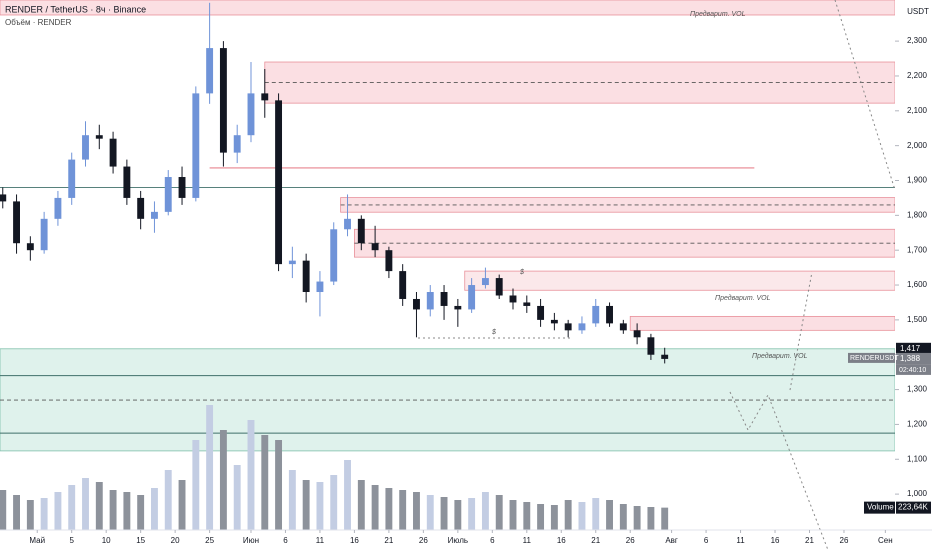 The width and height of the screenshot is (932, 550). Describe the element at coordinates (917, 493) in the screenshot. I see `y-tick-label: 1,000` at that location.